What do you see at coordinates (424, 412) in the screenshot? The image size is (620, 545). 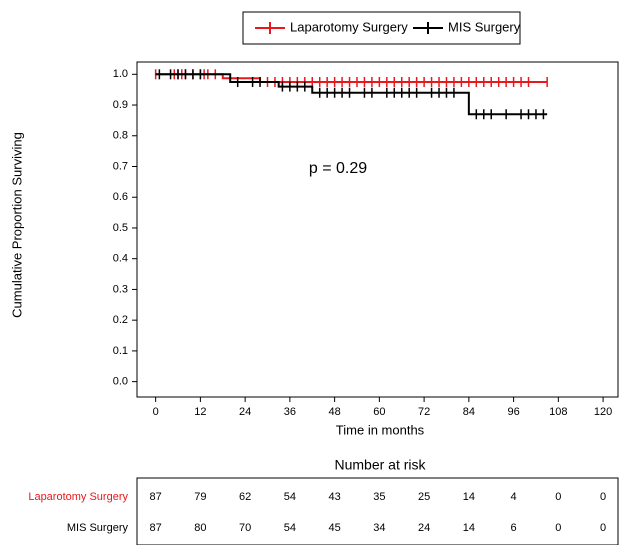 I see `x-tick-label: 72` at bounding box center [424, 412].